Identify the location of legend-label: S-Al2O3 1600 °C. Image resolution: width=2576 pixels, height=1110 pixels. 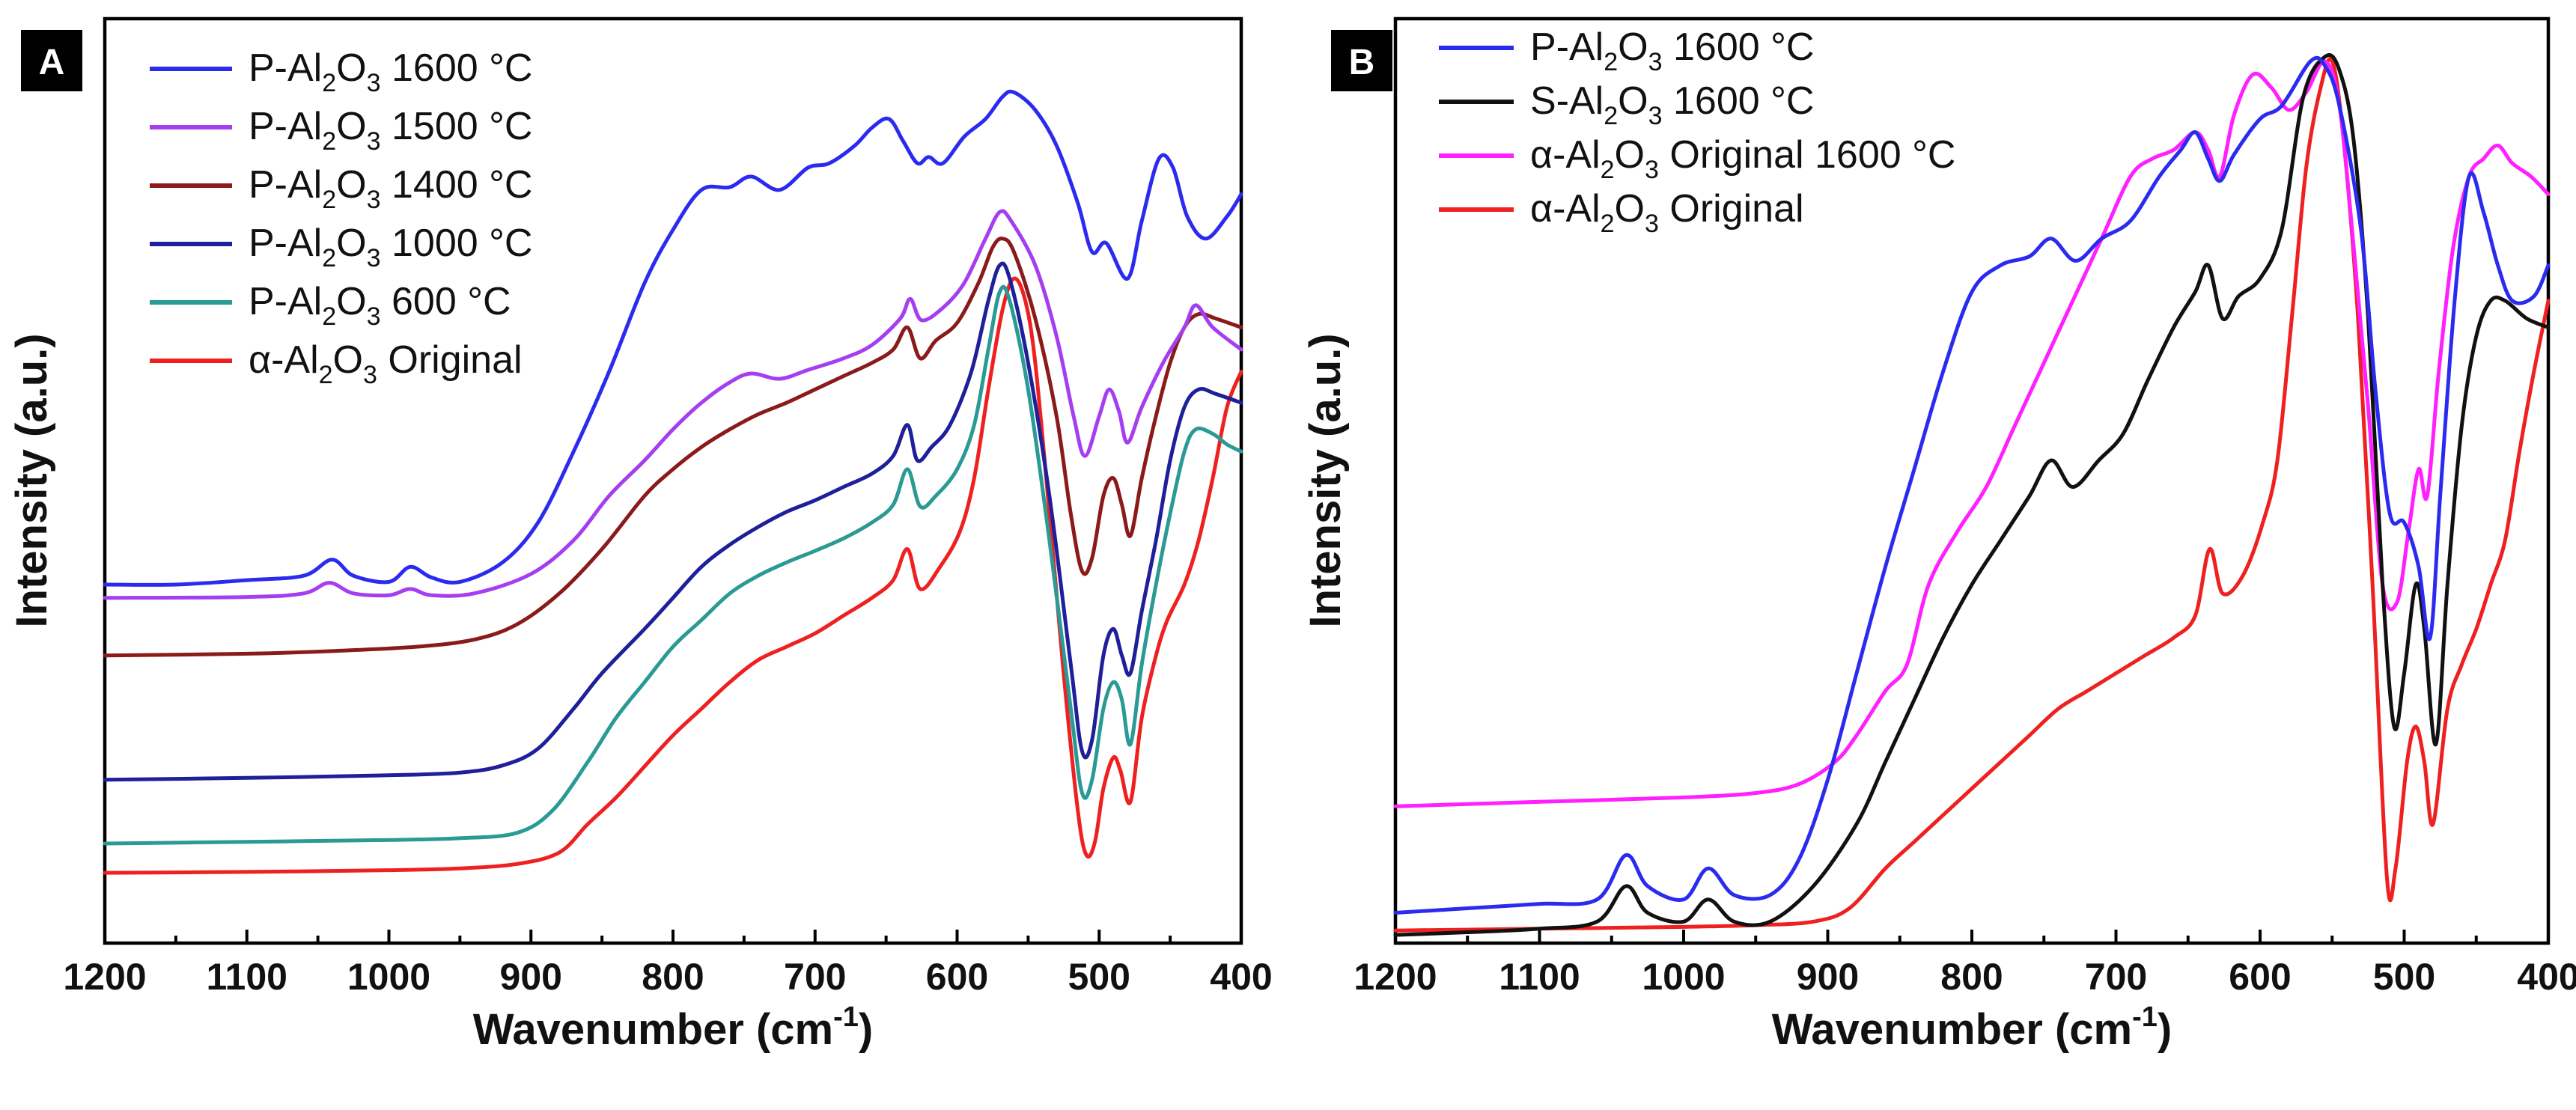
(1672, 104).